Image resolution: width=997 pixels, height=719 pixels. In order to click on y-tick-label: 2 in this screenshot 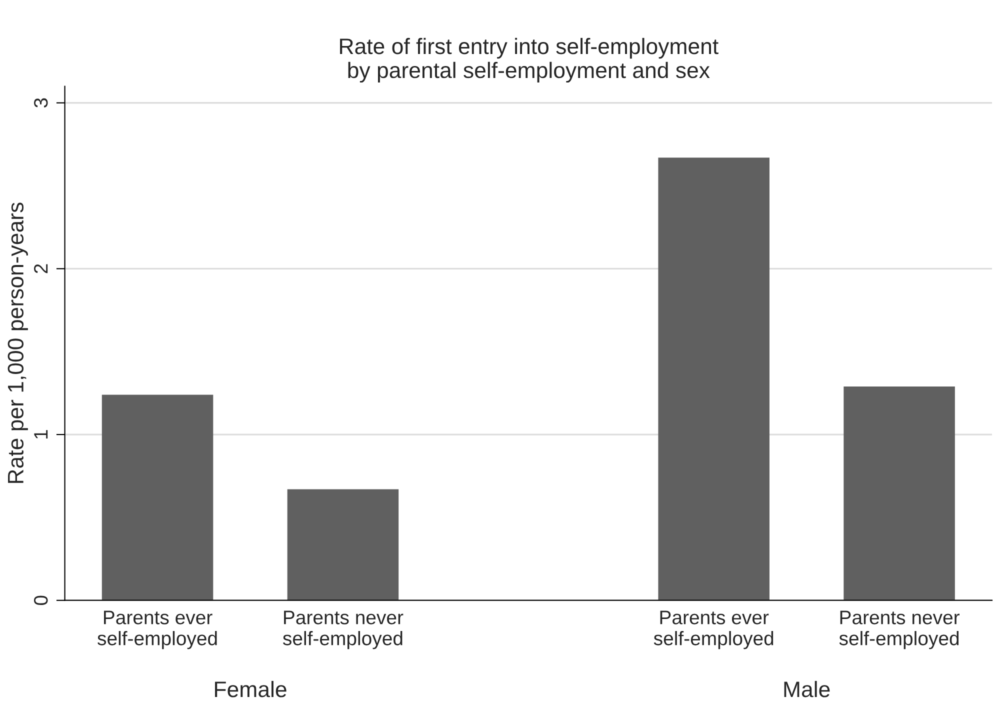, I will do `click(41, 269)`.